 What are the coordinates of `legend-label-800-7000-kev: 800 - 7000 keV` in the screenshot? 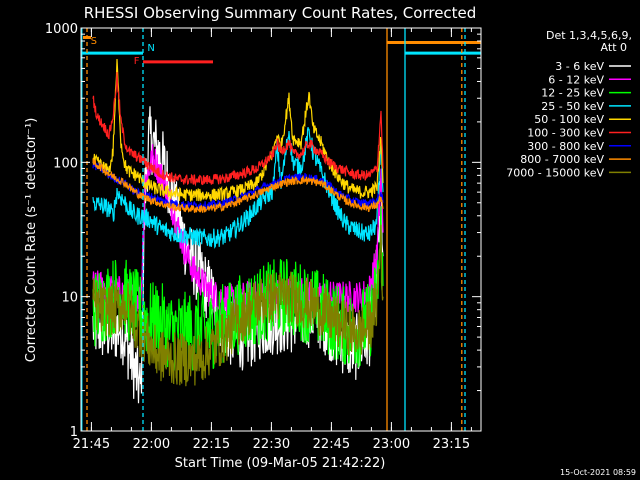 It's located at (562, 159).